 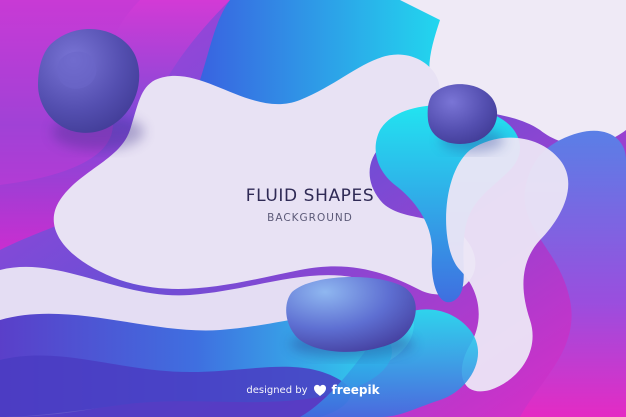 I want to click on attribution: designed by freepik, so click(x=313, y=390).